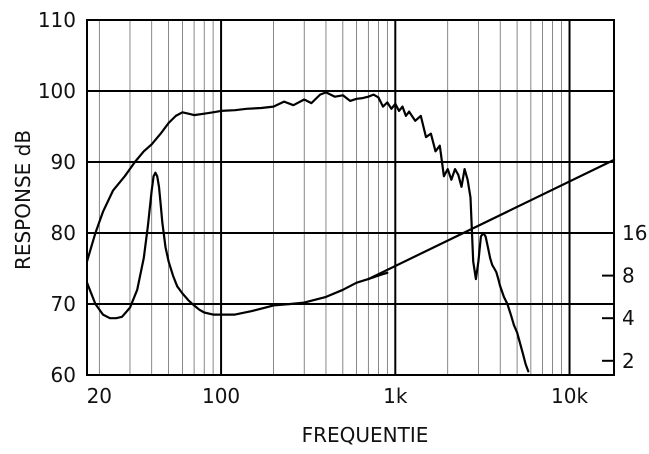 This screenshot has width=649, height=454. What do you see at coordinates (395, 396) in the screenshot?
I see `x-tick-label: 1k` at bounding box center [395, 396].